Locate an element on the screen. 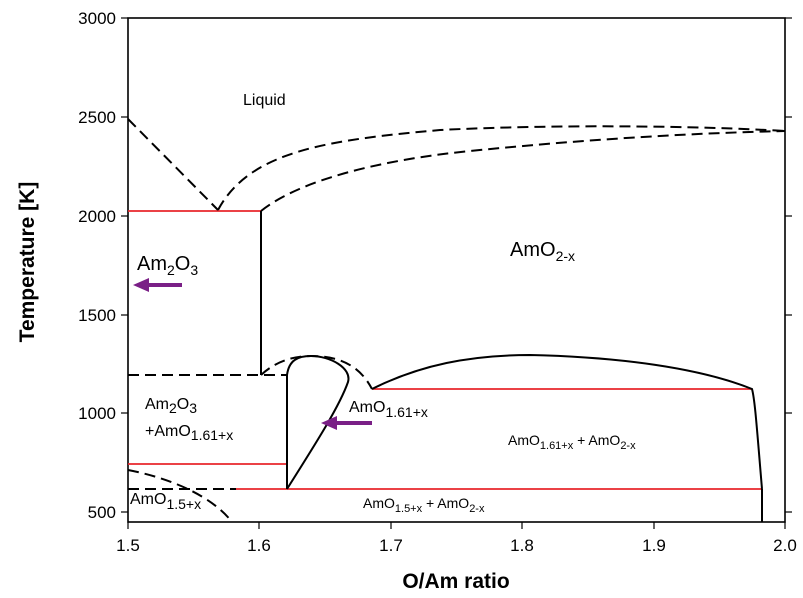 This screenshot has height=598, width=803. region-amo2x: AmO2-x is located at coordinates (542, 251).